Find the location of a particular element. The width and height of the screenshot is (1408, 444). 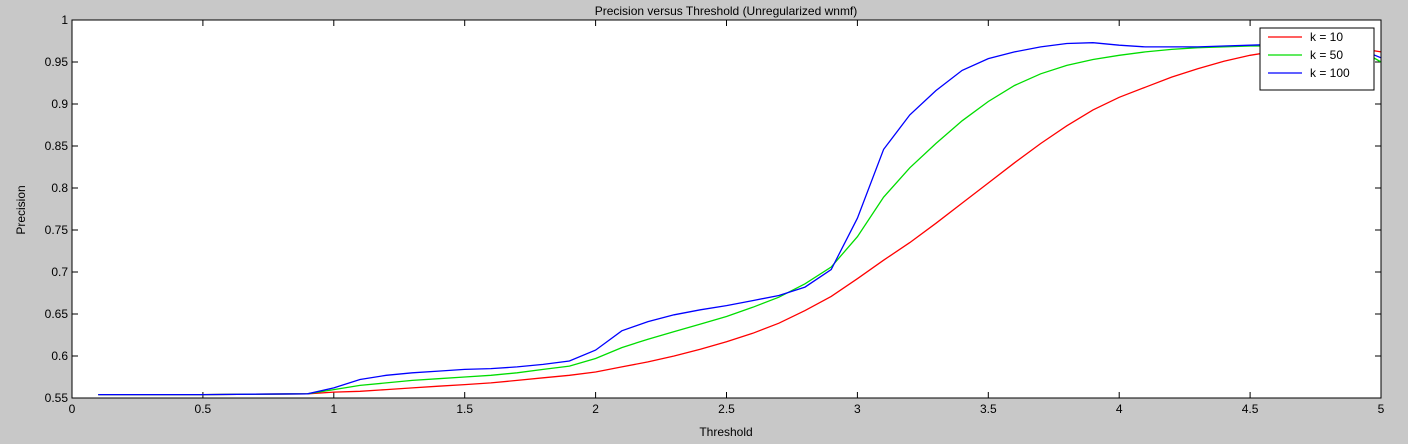

x-tick-label: 0 is located at coordinates (72, 409).